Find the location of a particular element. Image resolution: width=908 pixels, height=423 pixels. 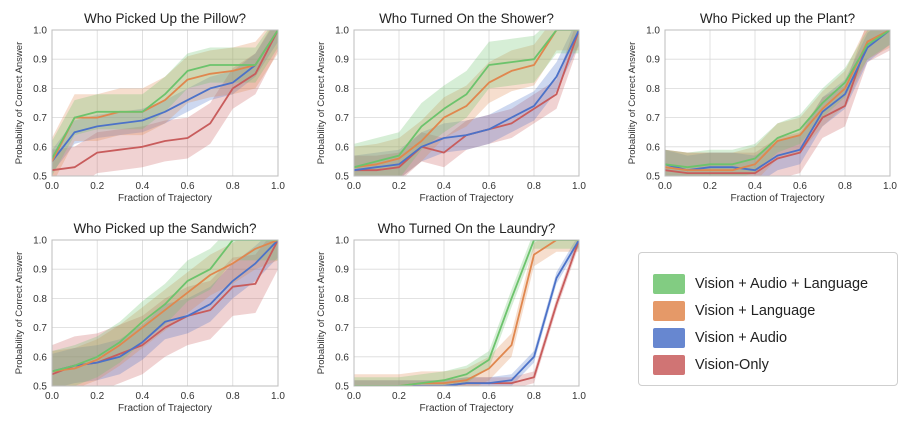

legend-swatch-red is located at coordinates (669, 365).